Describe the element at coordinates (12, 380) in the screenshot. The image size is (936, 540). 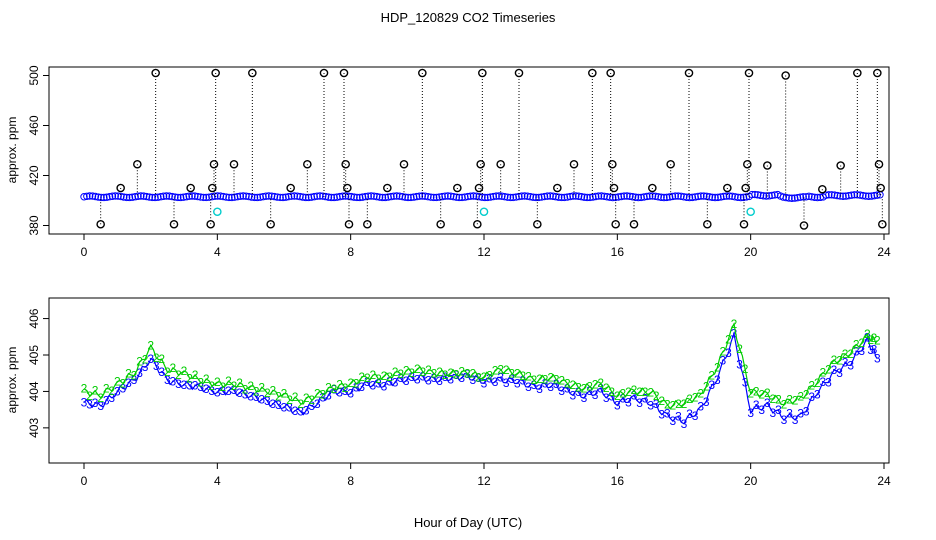
I see `bottom-panel-ylabel: approx. ppm` at that location.